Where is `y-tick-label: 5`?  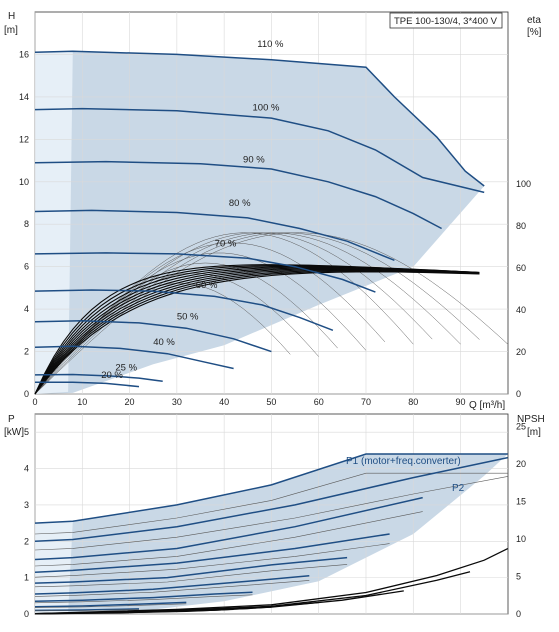
y-tick-label: 5 is located at coordinates (26, 432).